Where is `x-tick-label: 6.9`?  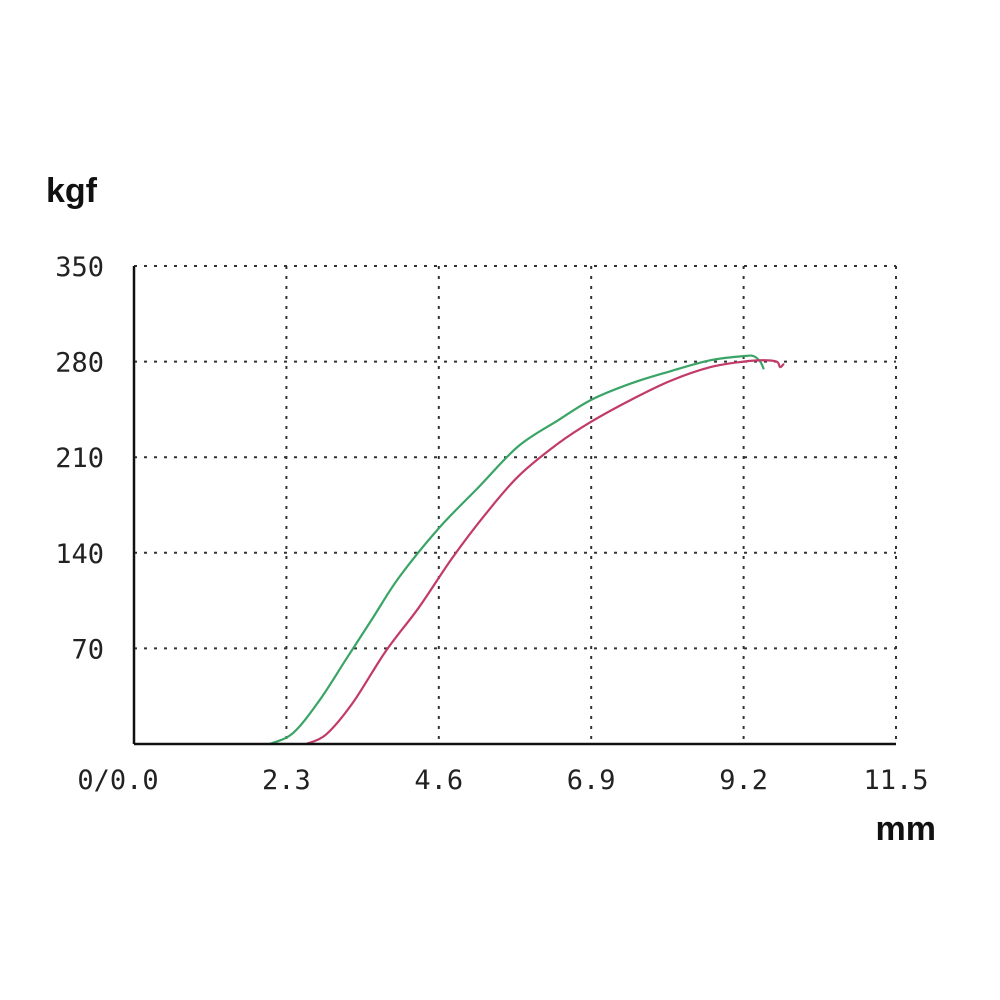
x-tick-label: 6.9 is located at coordinates (591, 780).